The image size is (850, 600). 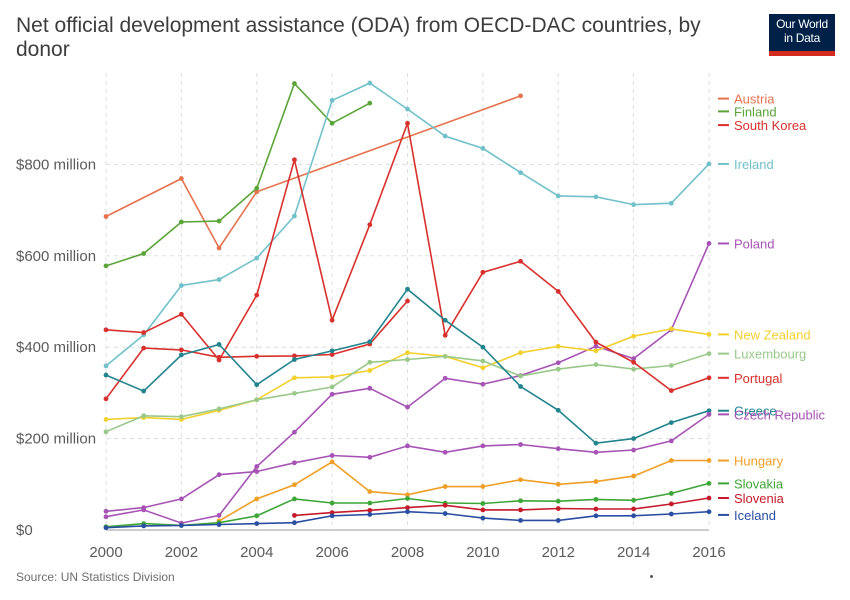 What do you see at coordinates (751, 483) in the screenshot?
I see `legend-item: Slovakia` at bounding box center [751, 483].